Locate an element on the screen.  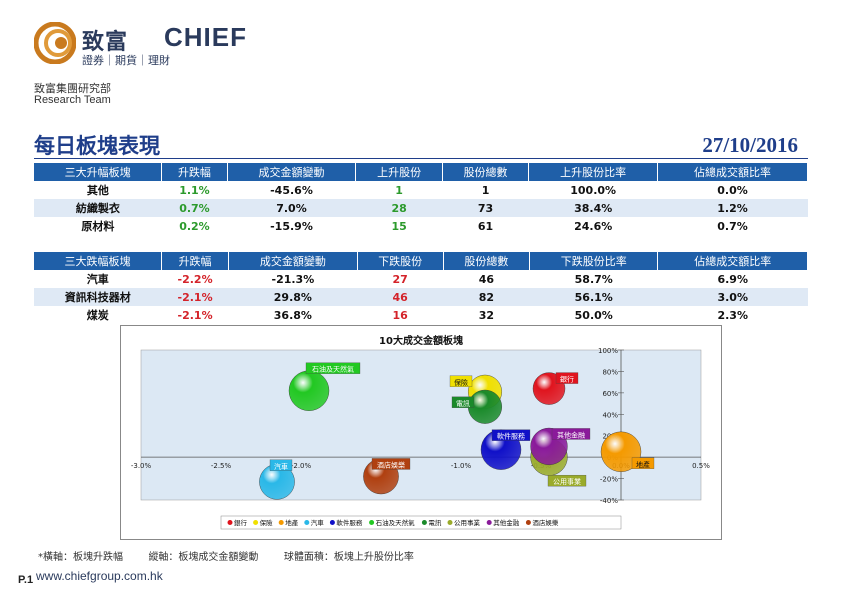
turnover-change: -45.6% is located at coordinates (291, 190).